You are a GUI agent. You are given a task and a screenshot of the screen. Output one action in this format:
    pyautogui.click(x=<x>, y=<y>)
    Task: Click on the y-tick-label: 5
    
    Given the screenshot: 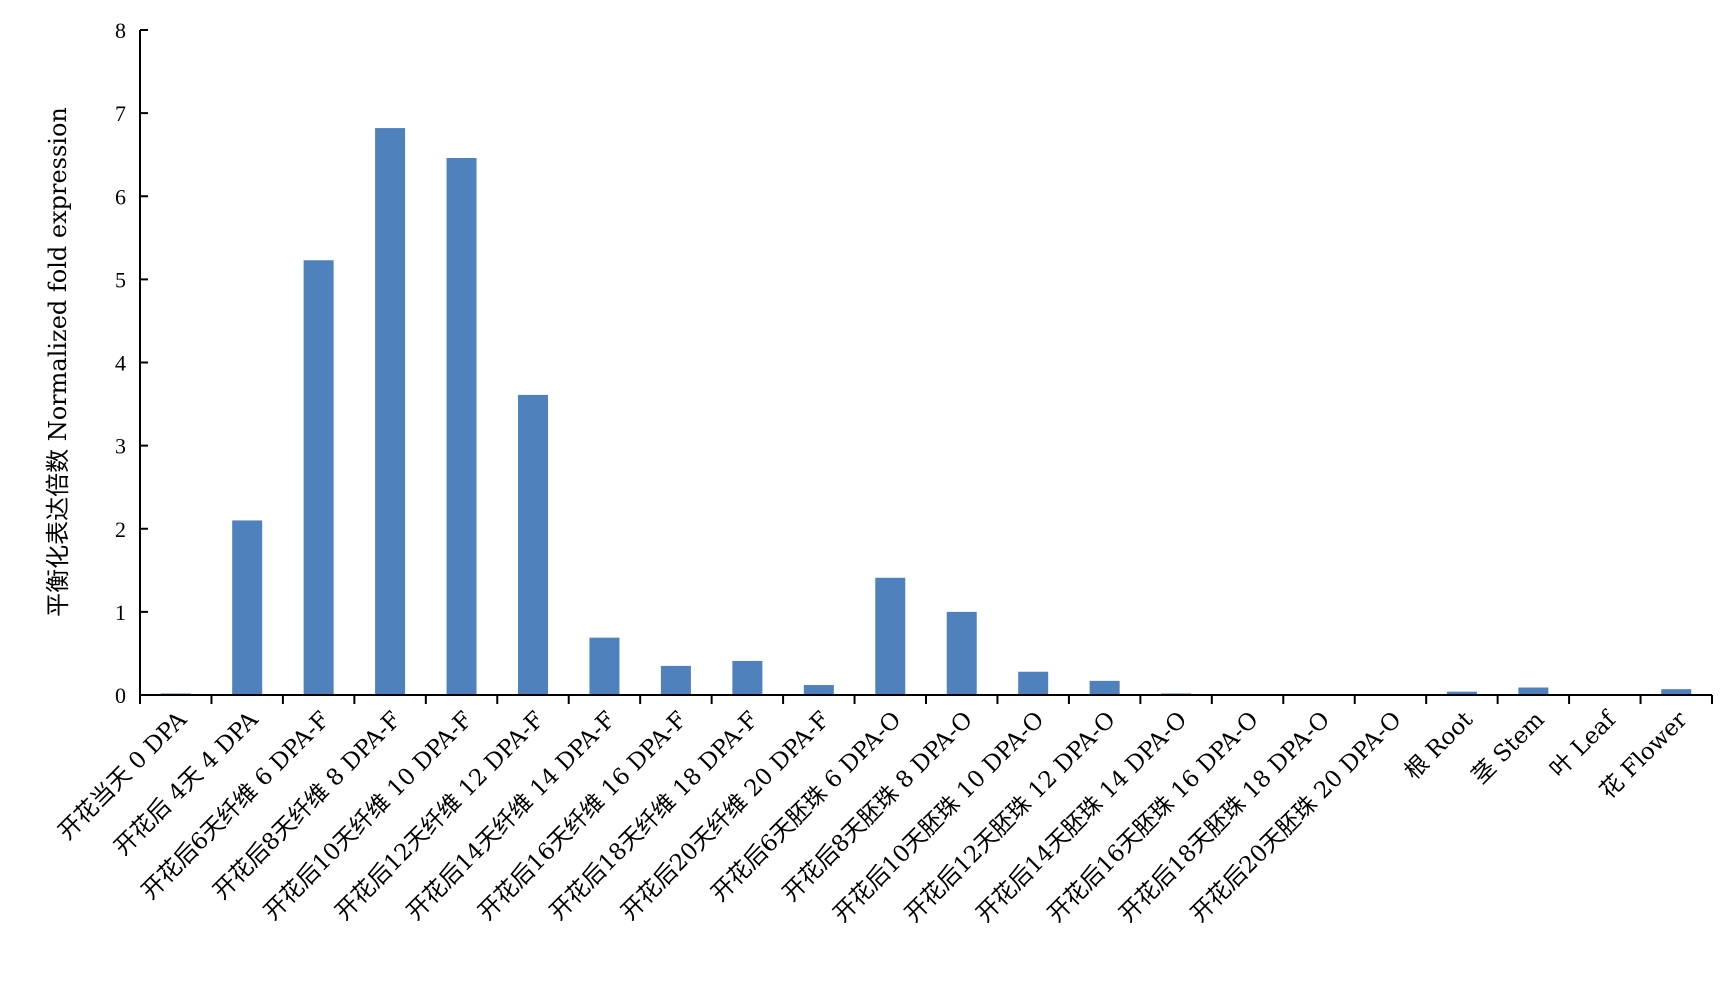 What is the action you would take?
    pyautogui.click(x=120, y=279)
    